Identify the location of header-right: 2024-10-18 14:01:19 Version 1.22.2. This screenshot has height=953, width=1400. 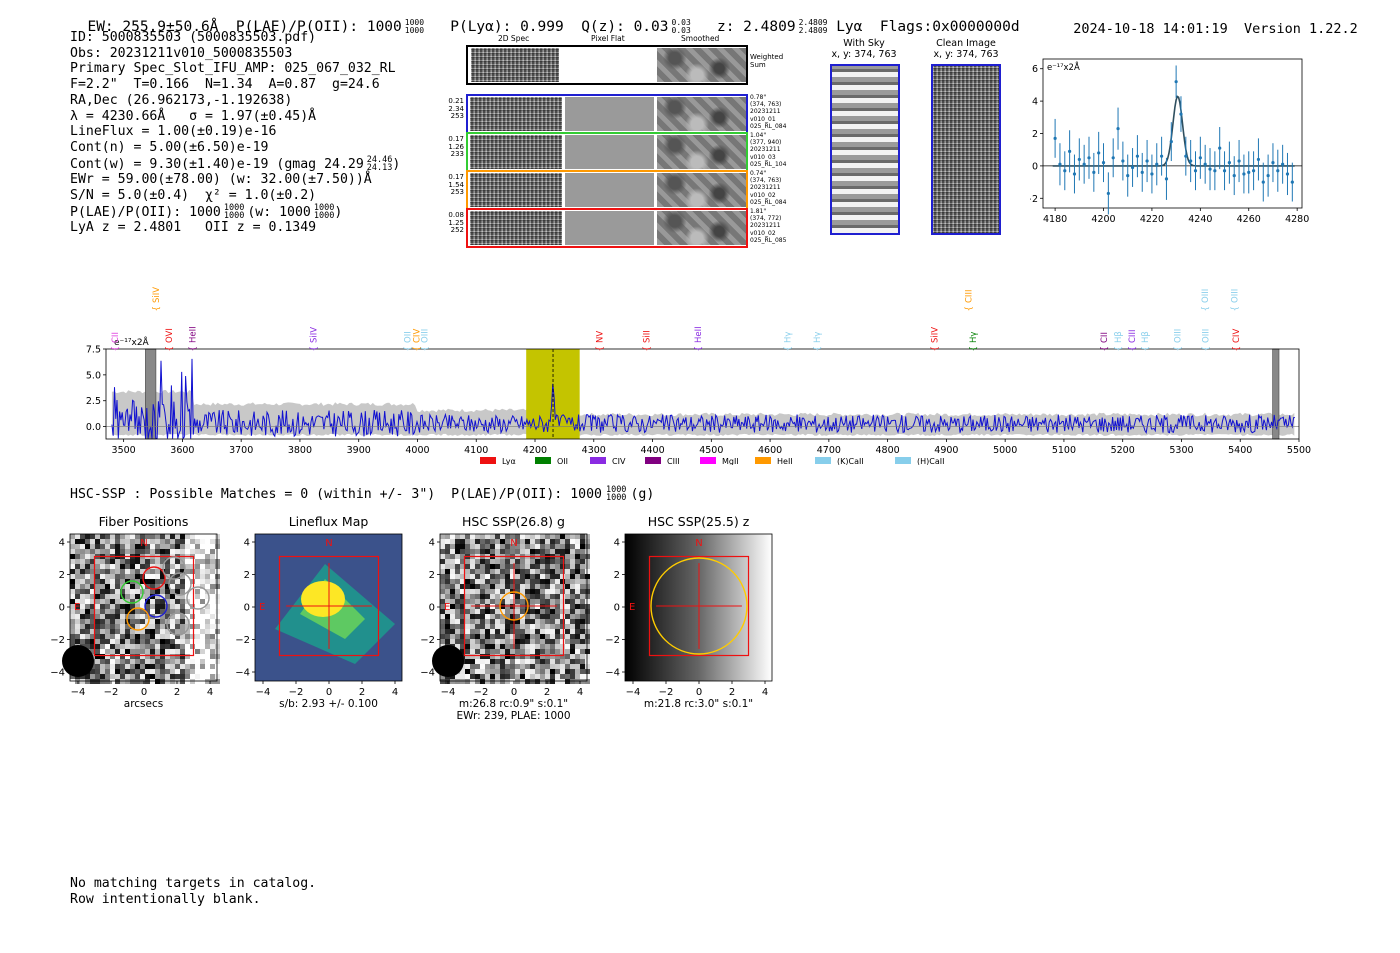
(1207, 21).